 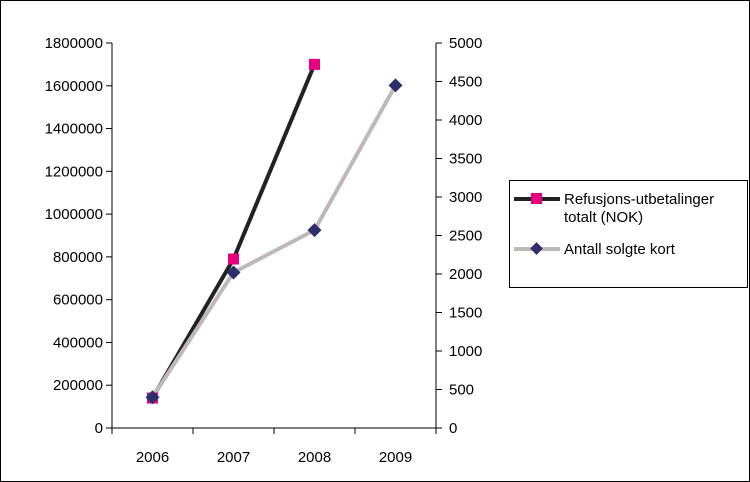 What do you see at coordinates (639, 208) in the screenshot?
I see `legend-label-refusjon: Refusjons-utbetalinger totalt (NOK)` at bounding box center [639, 208].